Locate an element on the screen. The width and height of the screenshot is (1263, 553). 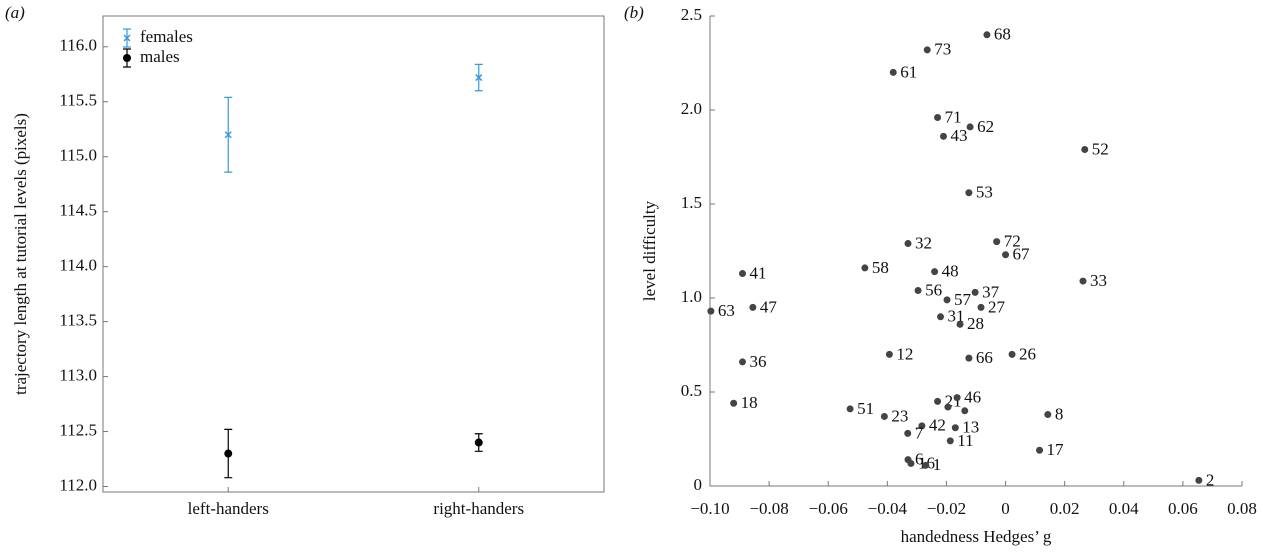
point-label: 7 is located at coordinates (919, 432).